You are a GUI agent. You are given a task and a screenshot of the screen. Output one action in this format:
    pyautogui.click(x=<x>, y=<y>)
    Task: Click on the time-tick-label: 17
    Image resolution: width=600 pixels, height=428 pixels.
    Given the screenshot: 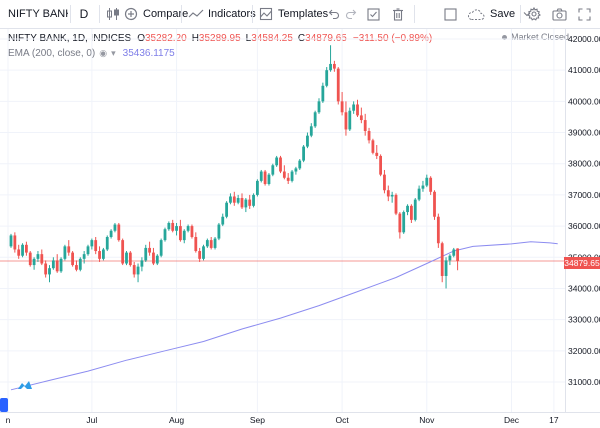 What is the action you would take?
    pyautogui.click(x=554, y=420)
    